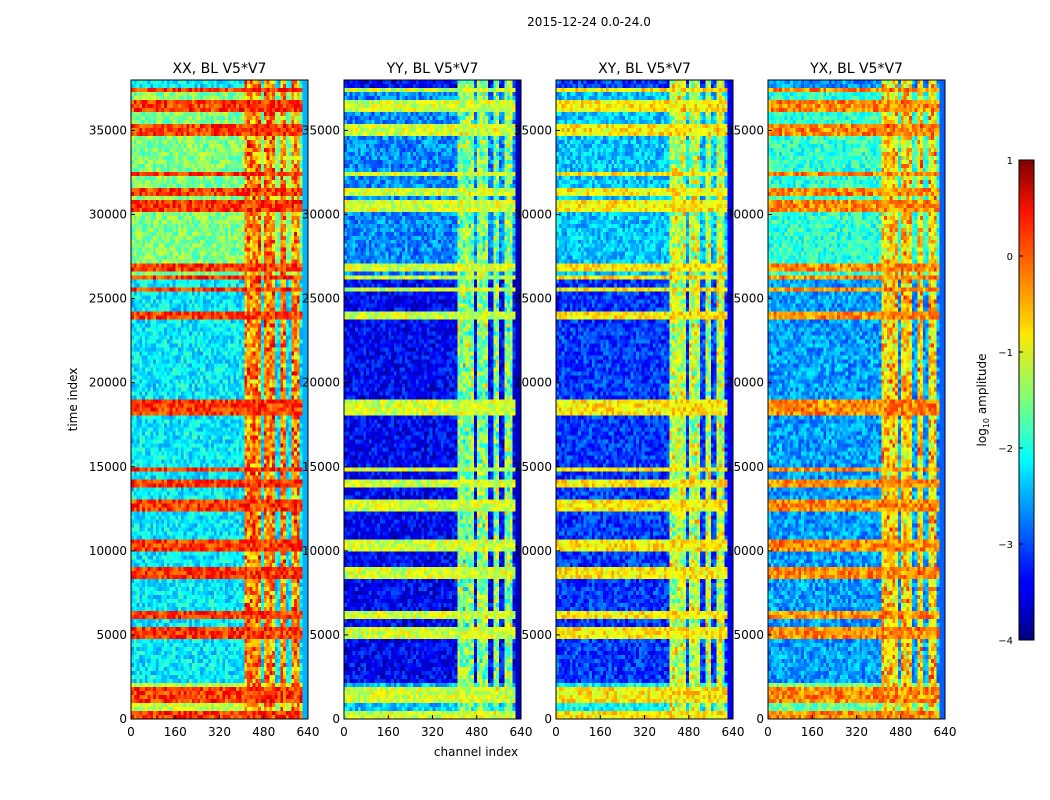 The height and width of the screenshot is (800, 1050). Describe the element at coordinates (982, 437) in the screenshot. I see `colorbar-label-main: log` at that location.